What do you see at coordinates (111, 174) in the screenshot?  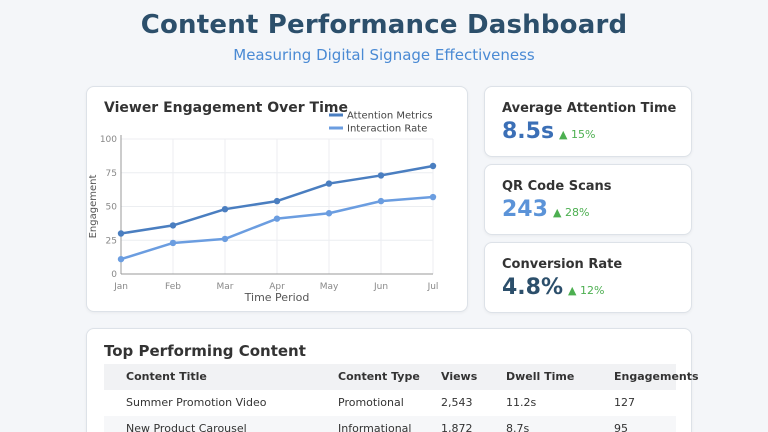 I see `y-tick-label: 75` at bounding box center [111, 174].